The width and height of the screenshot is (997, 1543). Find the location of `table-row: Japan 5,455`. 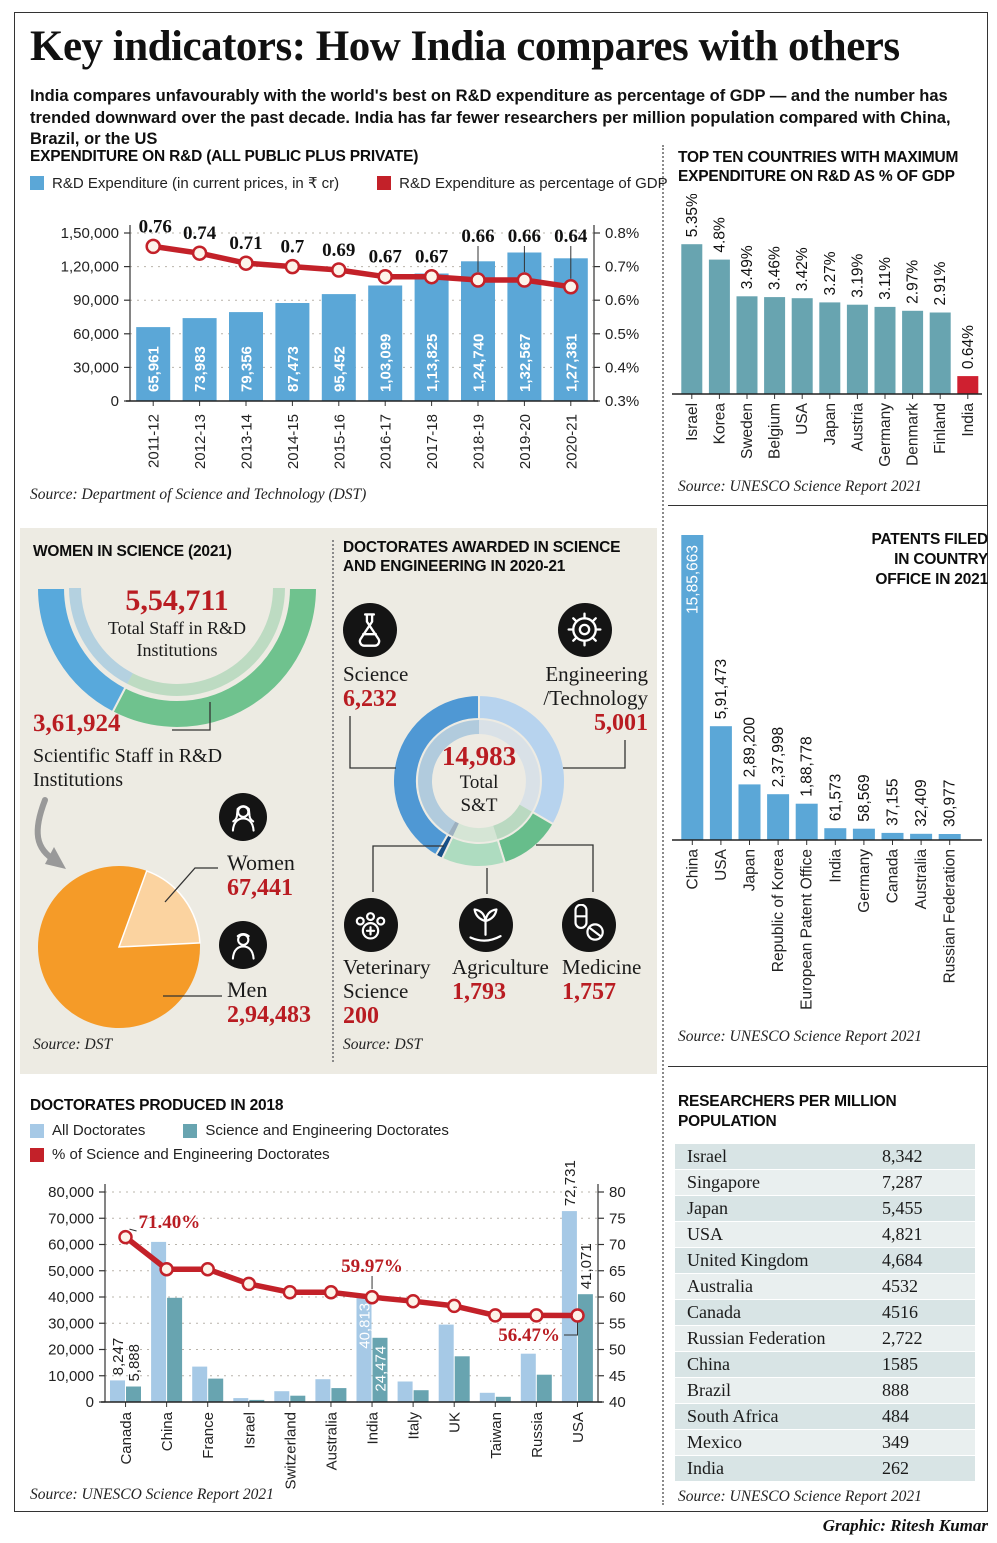

table-row: Japan 5,455 is located at coordinates (825, 1208).